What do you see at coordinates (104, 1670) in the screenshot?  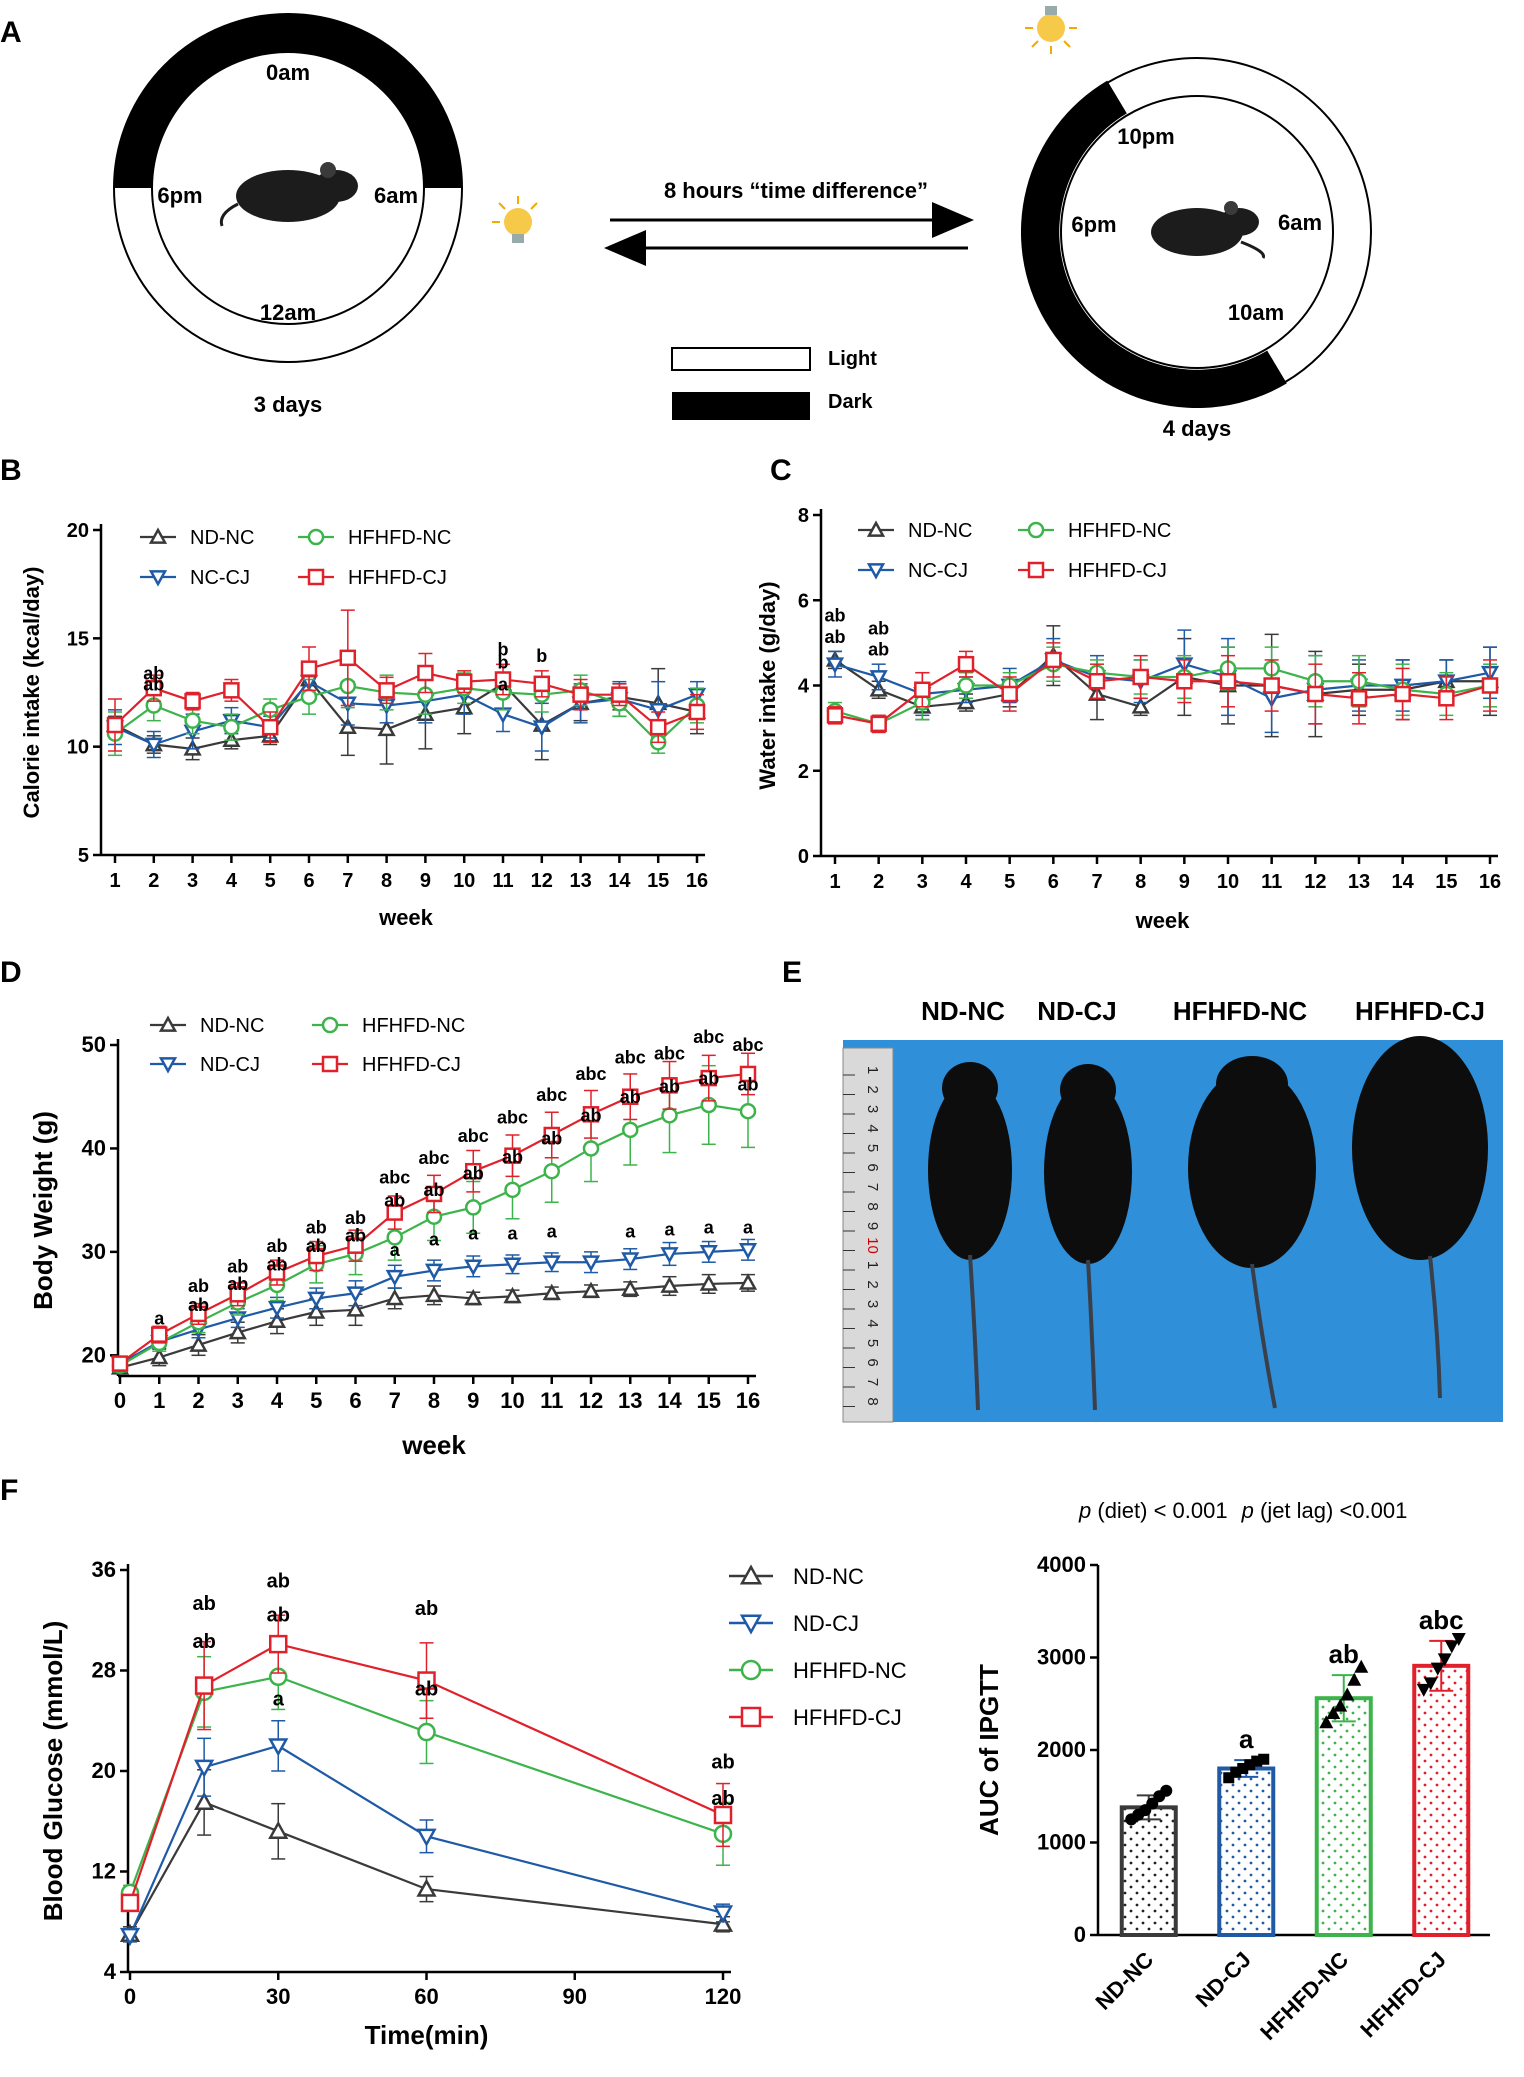 I see `y-tick-label: 28` at bounding box center [104, 1670].